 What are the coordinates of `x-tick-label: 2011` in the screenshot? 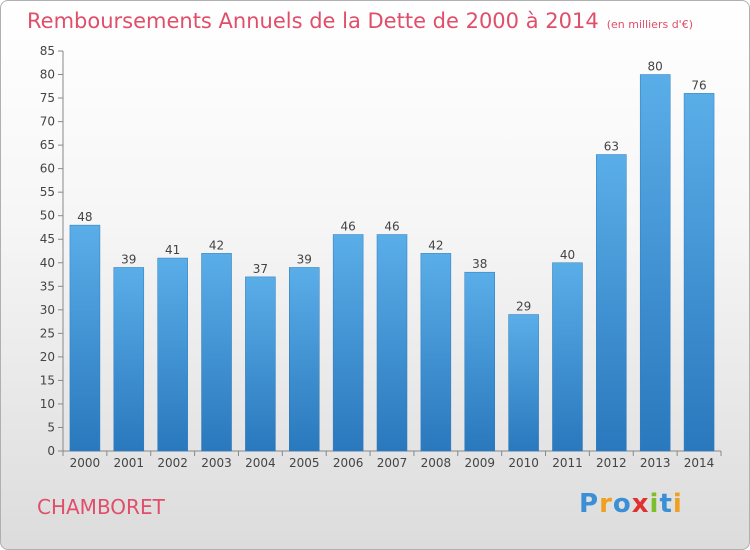 It's located at (567, 463).